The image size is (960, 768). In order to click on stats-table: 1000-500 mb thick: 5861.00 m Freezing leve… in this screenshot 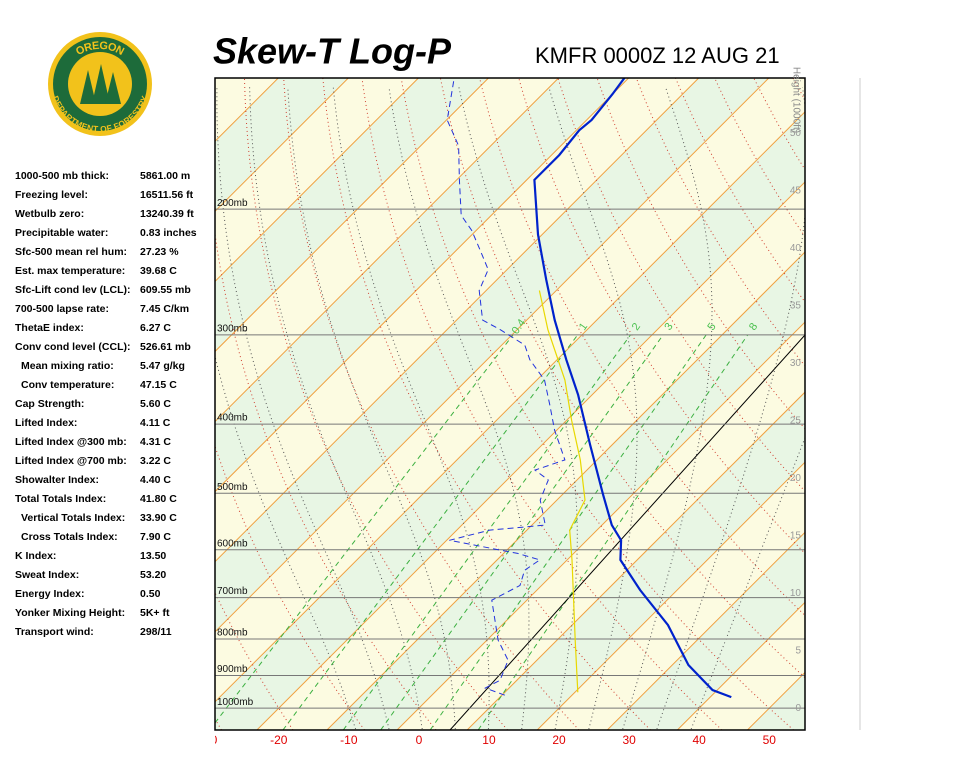, I will do `click(106, 404)`.